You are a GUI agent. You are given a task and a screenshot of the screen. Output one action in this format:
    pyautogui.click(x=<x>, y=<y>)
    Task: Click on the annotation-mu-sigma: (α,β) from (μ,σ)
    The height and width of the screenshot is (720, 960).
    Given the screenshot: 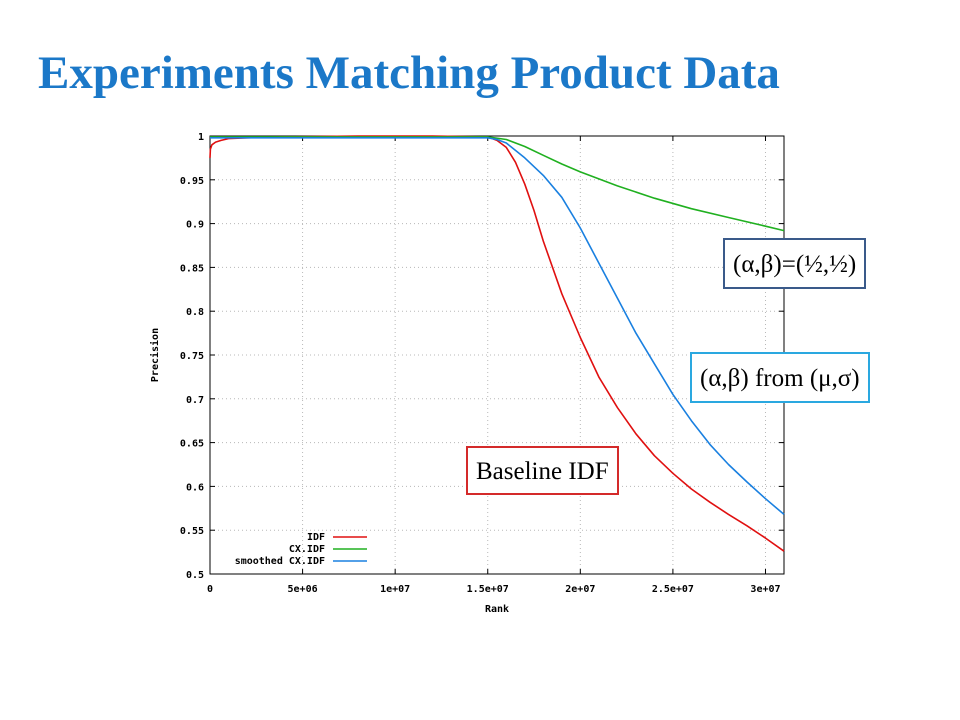 What is the action you would take?
    pyautogui.click(x=780, y=377)
    